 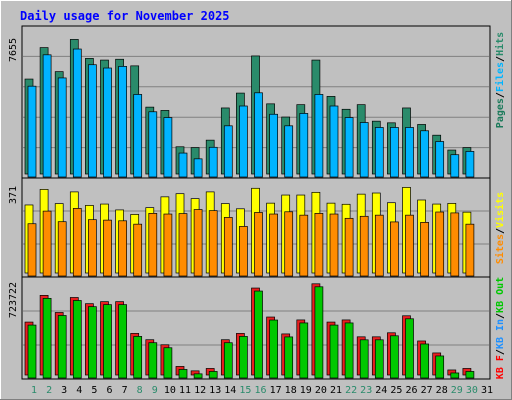 What do you see at coordinates (185, 390) in the screenshot?
I see `day-label: 11` at bounding box center [185, 390].